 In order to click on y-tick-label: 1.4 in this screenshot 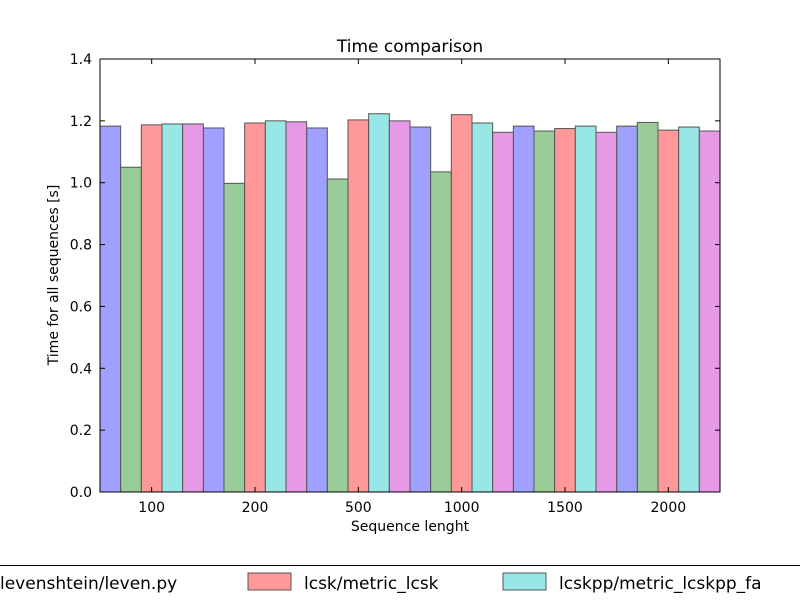, I will do `click(81, 60)`.